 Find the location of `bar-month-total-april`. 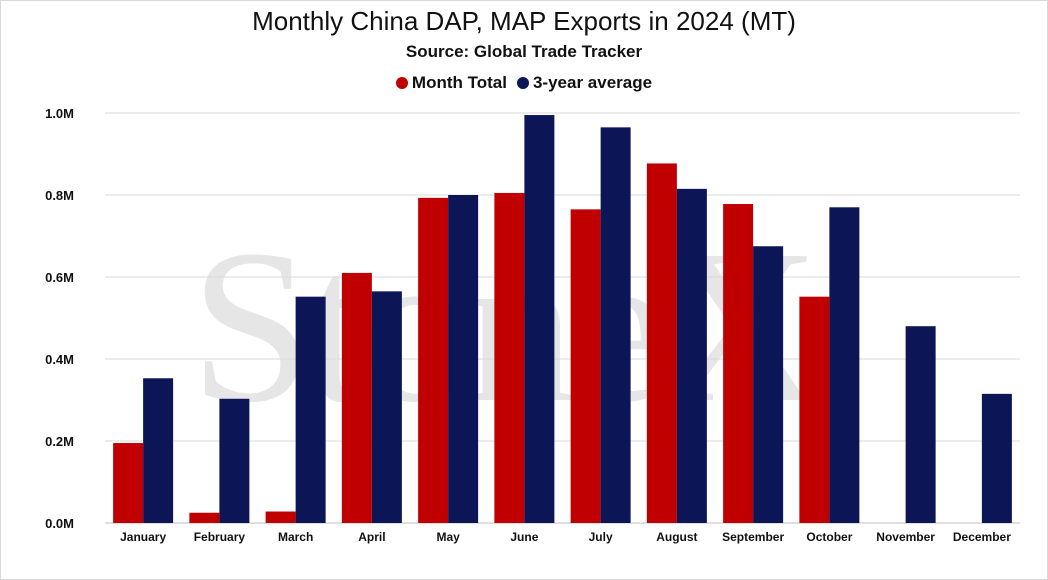

bar-month-total-april is located at coordinates (356, 397).